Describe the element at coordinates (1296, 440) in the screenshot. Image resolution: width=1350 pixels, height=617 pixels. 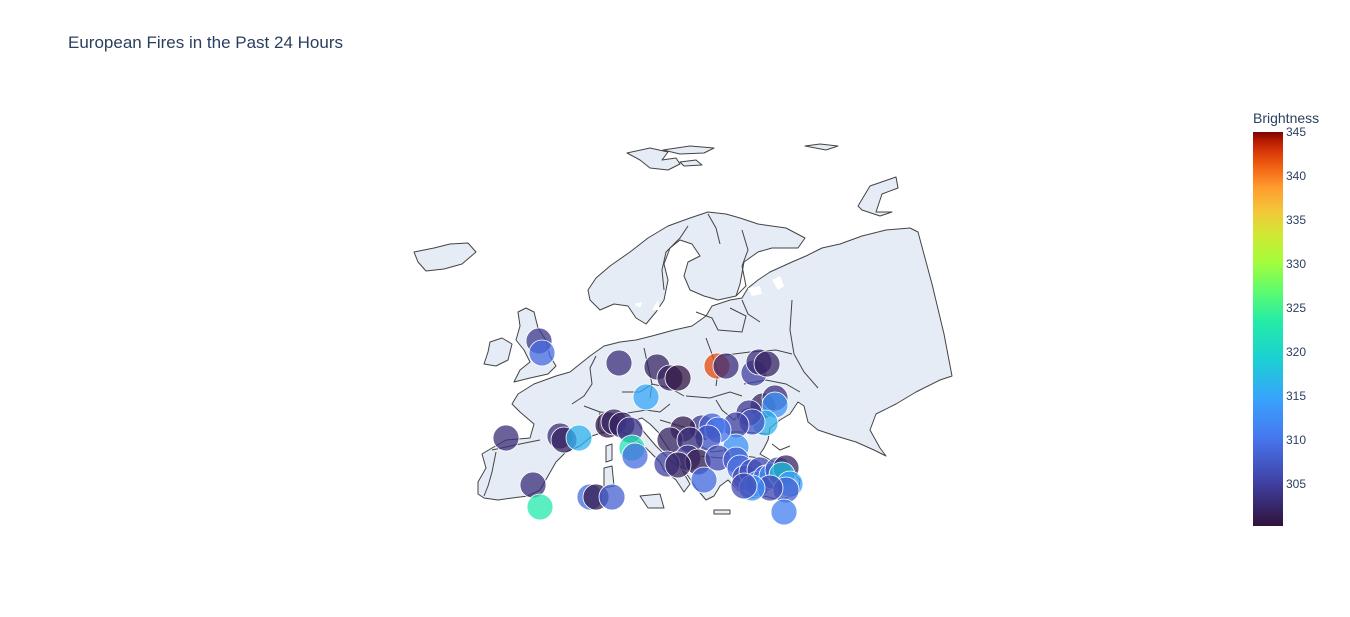
I see `colorbar-tick-310: 310` at that location.